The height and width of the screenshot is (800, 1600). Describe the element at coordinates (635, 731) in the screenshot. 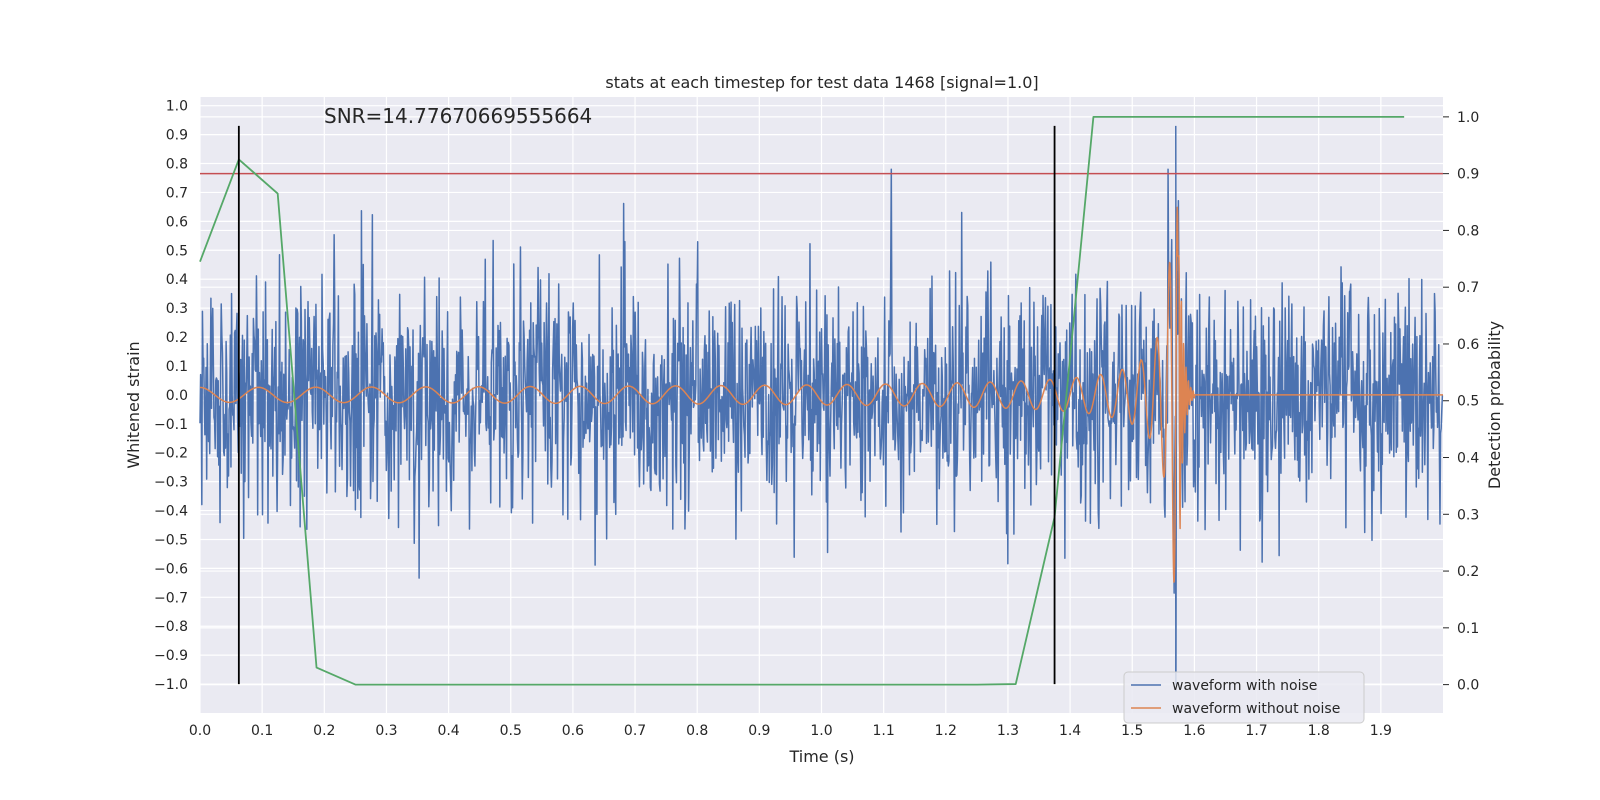

I see `x-tick-label: 0.7` at that location.